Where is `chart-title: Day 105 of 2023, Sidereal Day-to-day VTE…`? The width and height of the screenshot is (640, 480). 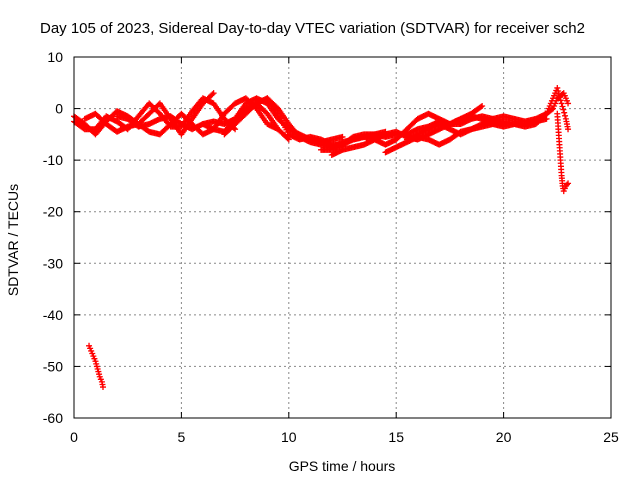 chart-title: Day 105 of 2023, Sidereal Day-to-day VTE… is located at coordinates (312, 28).